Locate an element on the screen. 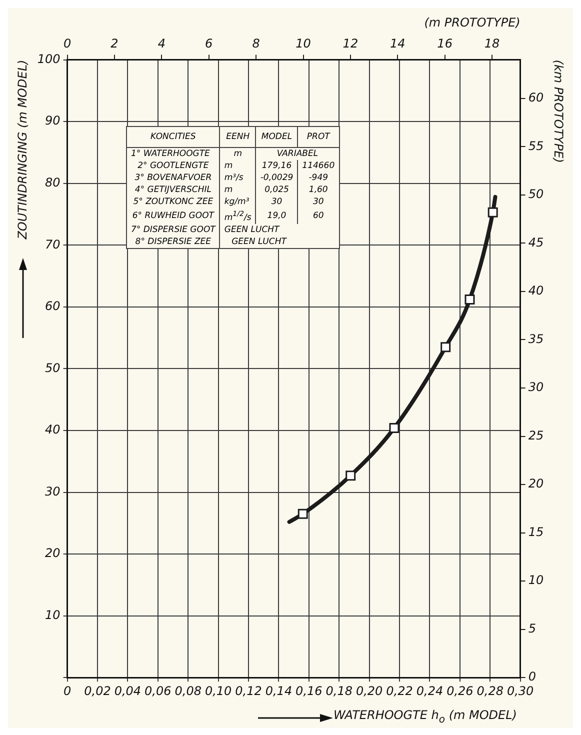  y-tick-label: 40 is located at coordinates (53, 429).